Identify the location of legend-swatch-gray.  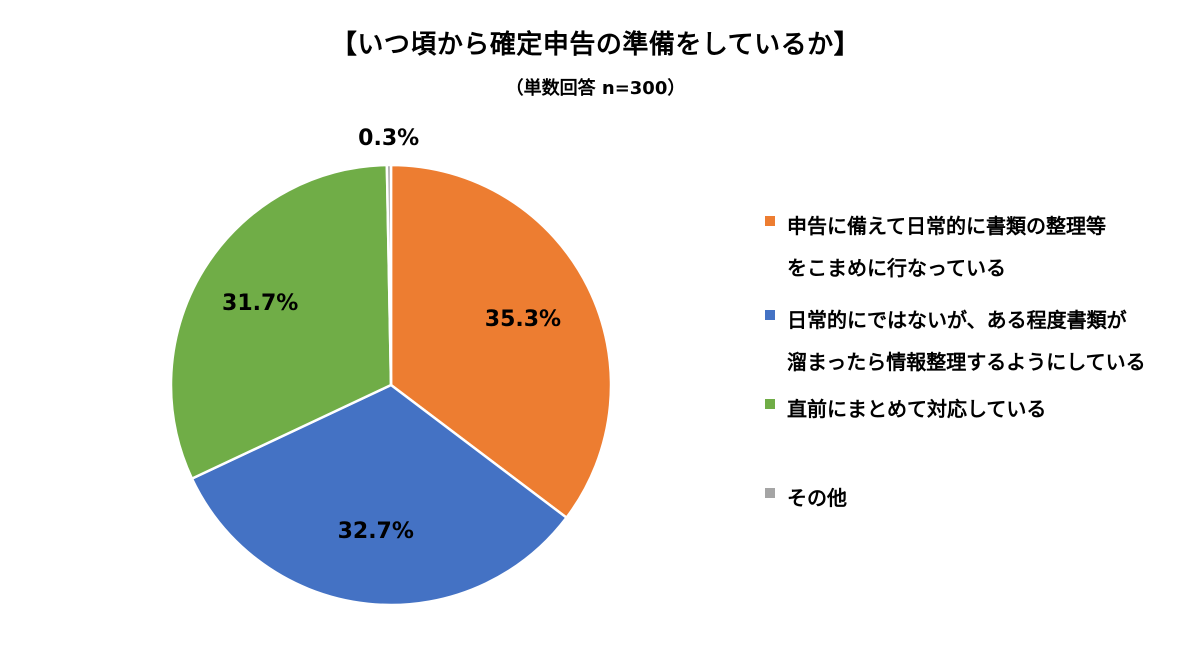
(770, 493).